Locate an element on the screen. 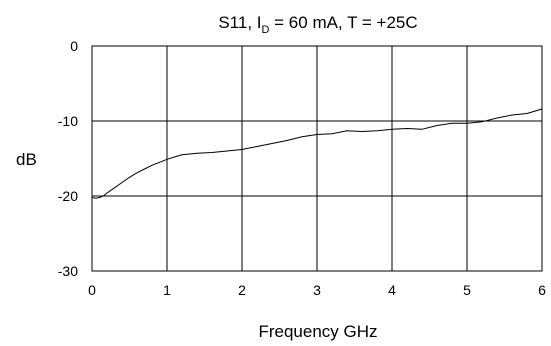 This screenshot has height=346, width=551. y-tick-label: 0 is located at coordinates (74, 46).